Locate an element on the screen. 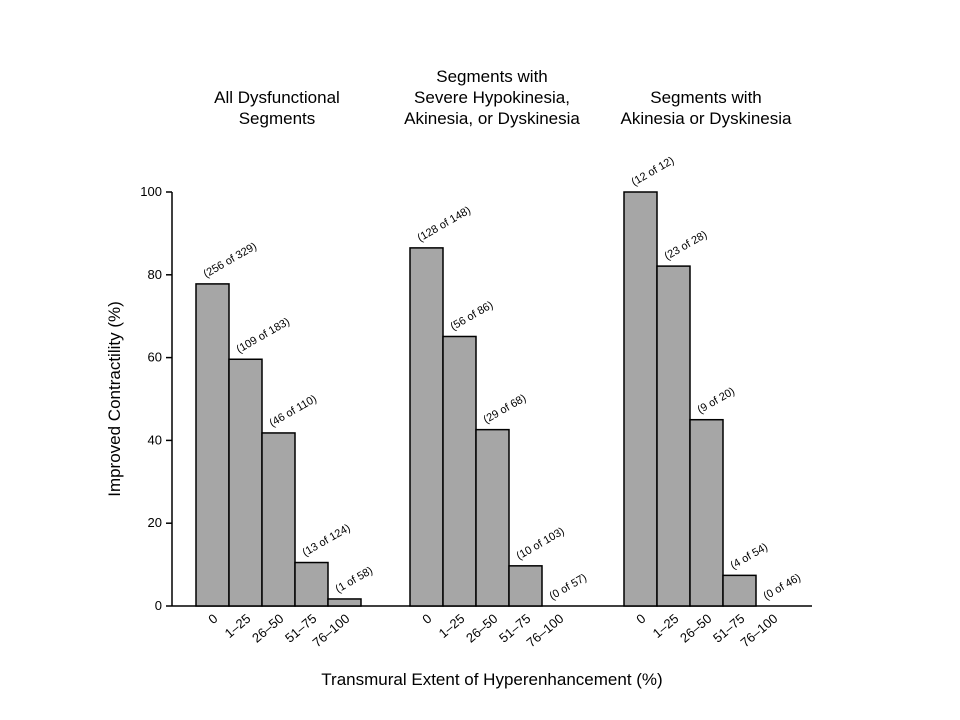  y-tick-label: 40 is located at coordinates (155, 439).